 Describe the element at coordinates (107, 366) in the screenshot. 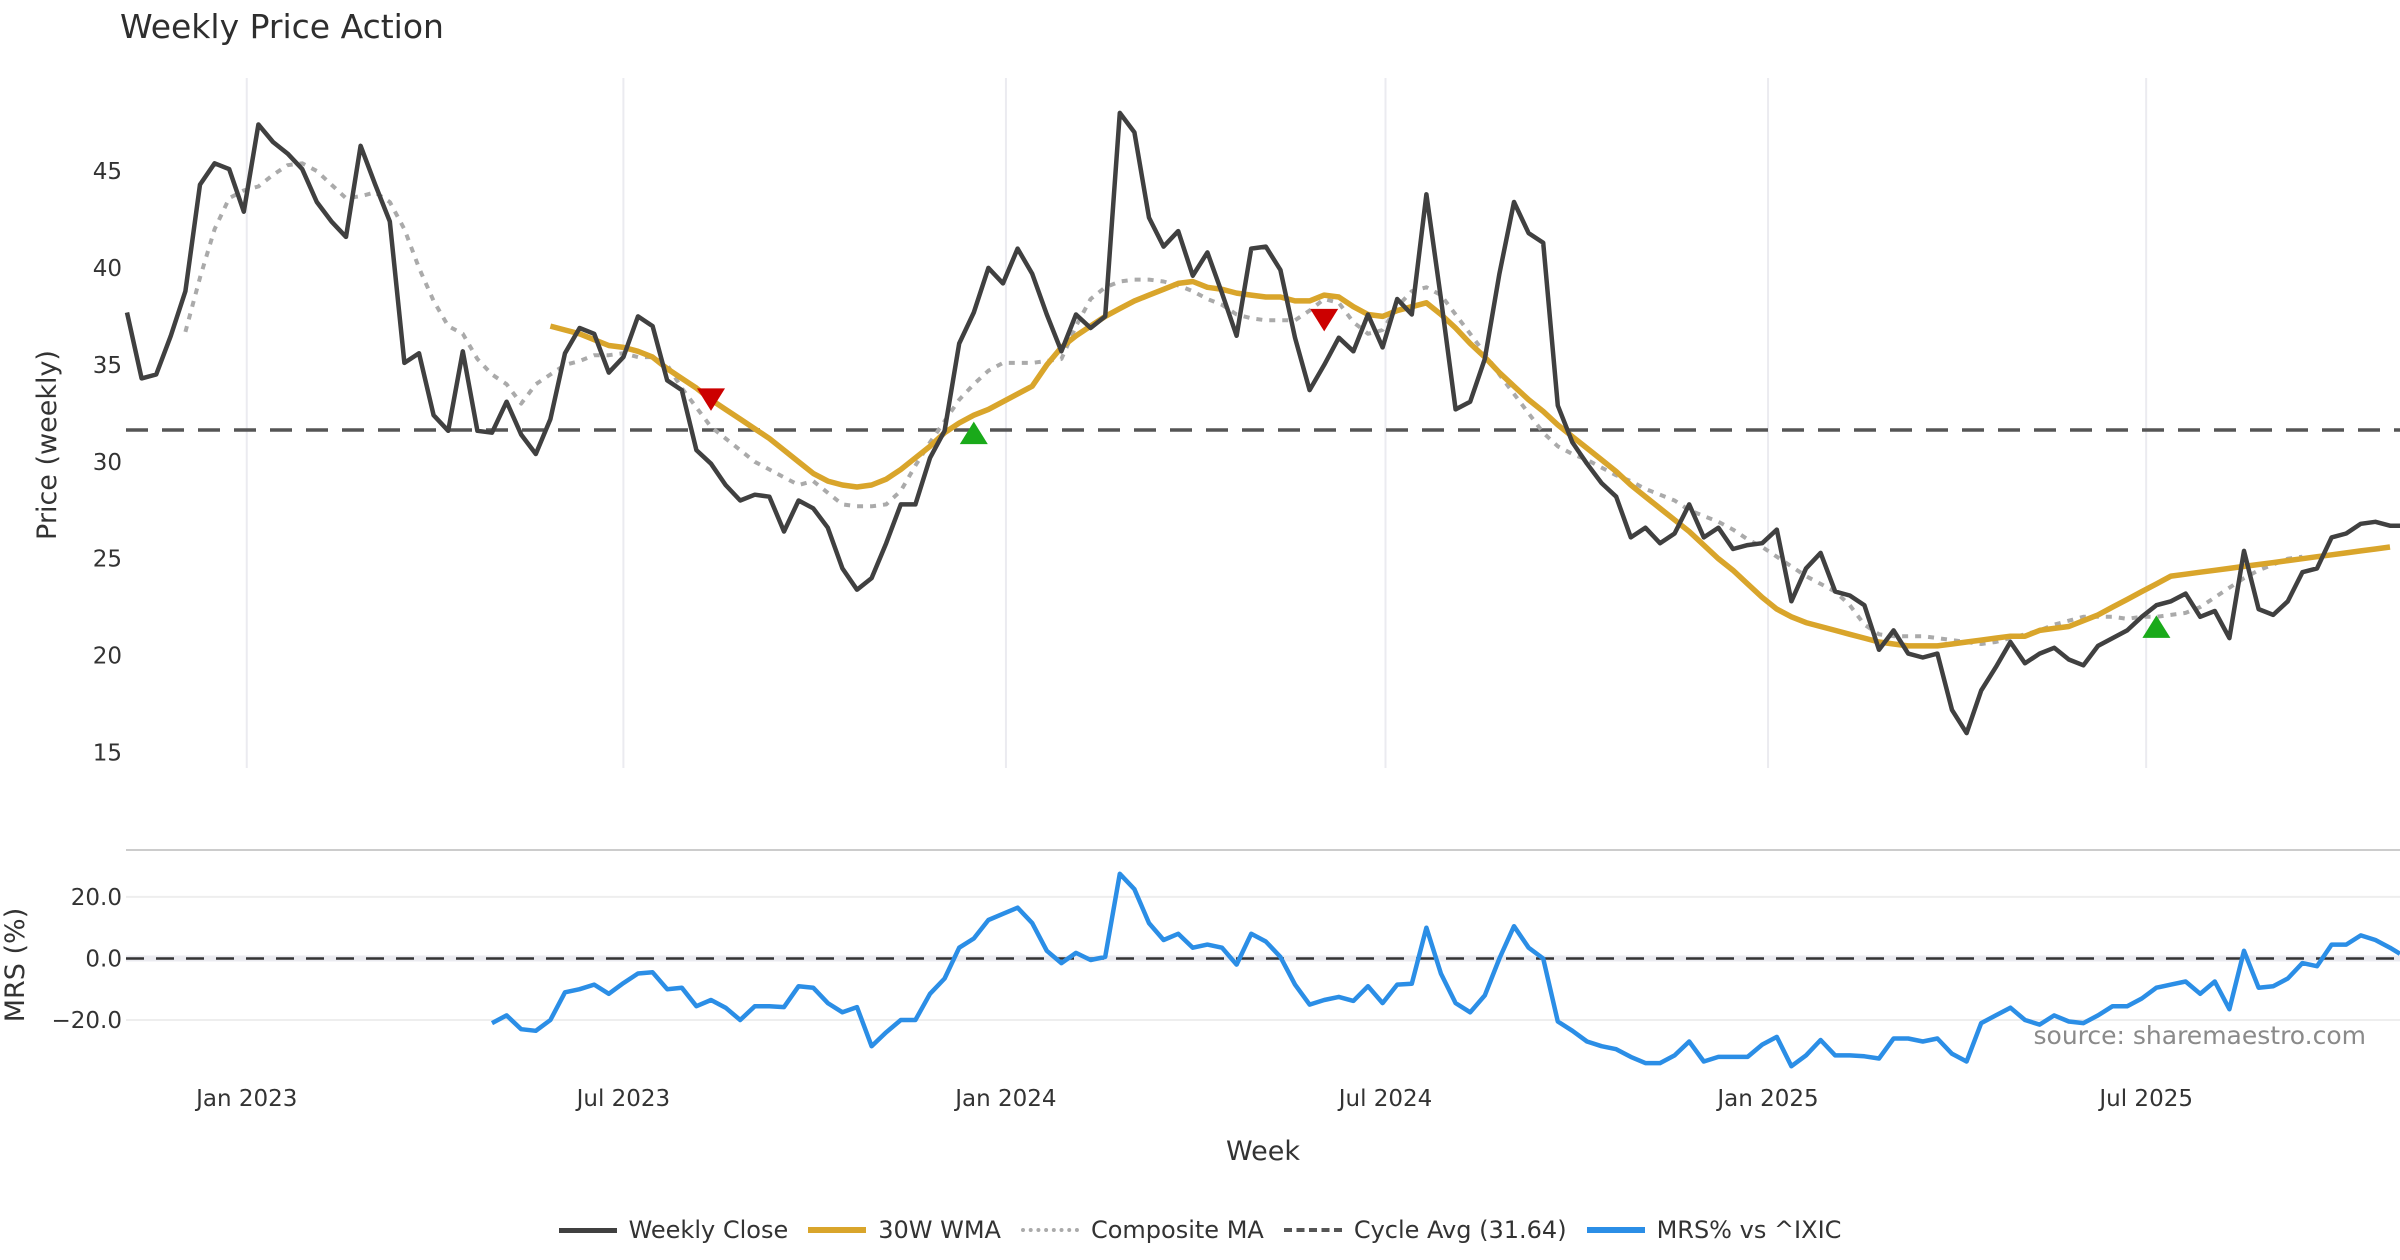

I see `price-y-tick-label: 35` at that location.